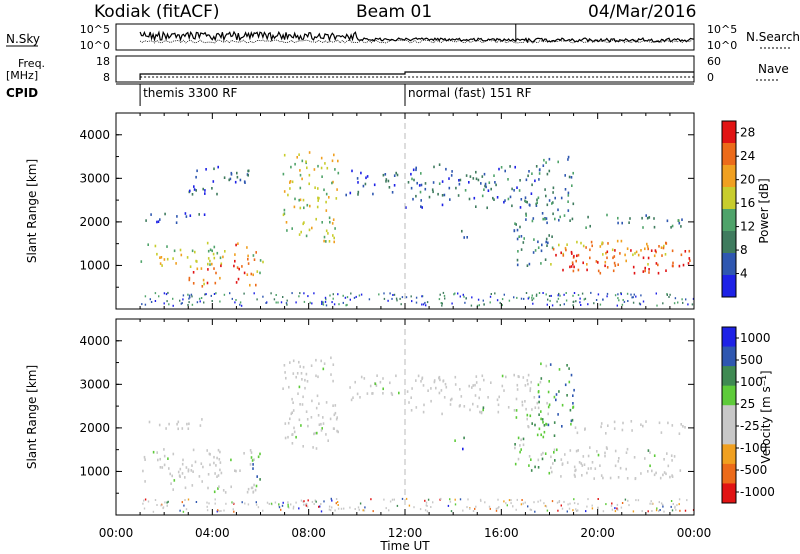  What do you see at coordinates (747, 156) in the screenshot?
I see `colorbar-tick-label: 24` at bounding box center [747, 156].